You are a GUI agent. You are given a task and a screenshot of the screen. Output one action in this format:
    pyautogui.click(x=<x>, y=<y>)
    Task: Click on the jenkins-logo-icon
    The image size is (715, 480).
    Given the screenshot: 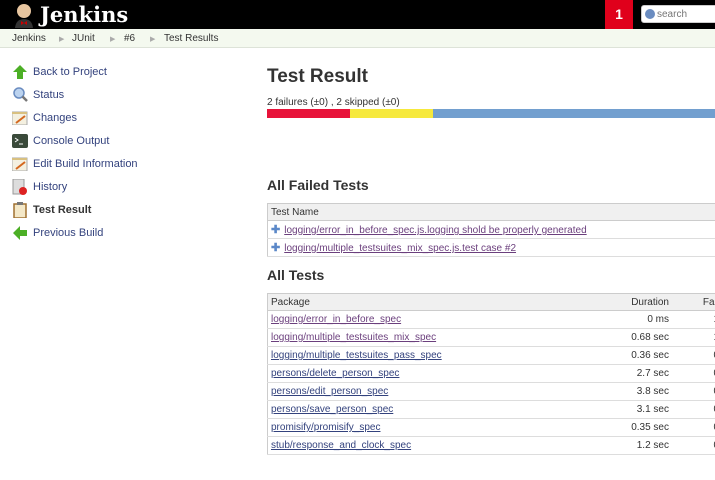 What is the action you would take?
    pyautogui.click(x=24, y=15)
    